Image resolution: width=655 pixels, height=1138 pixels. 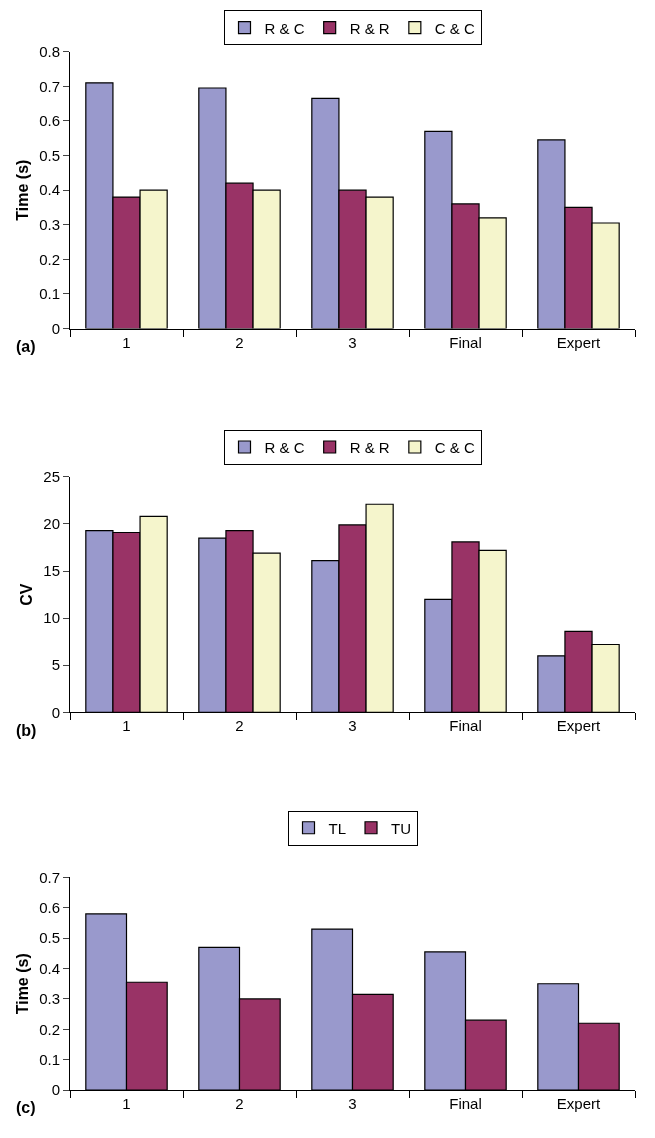 I want to click on legend-label: TU, so click(x=401, y=828).